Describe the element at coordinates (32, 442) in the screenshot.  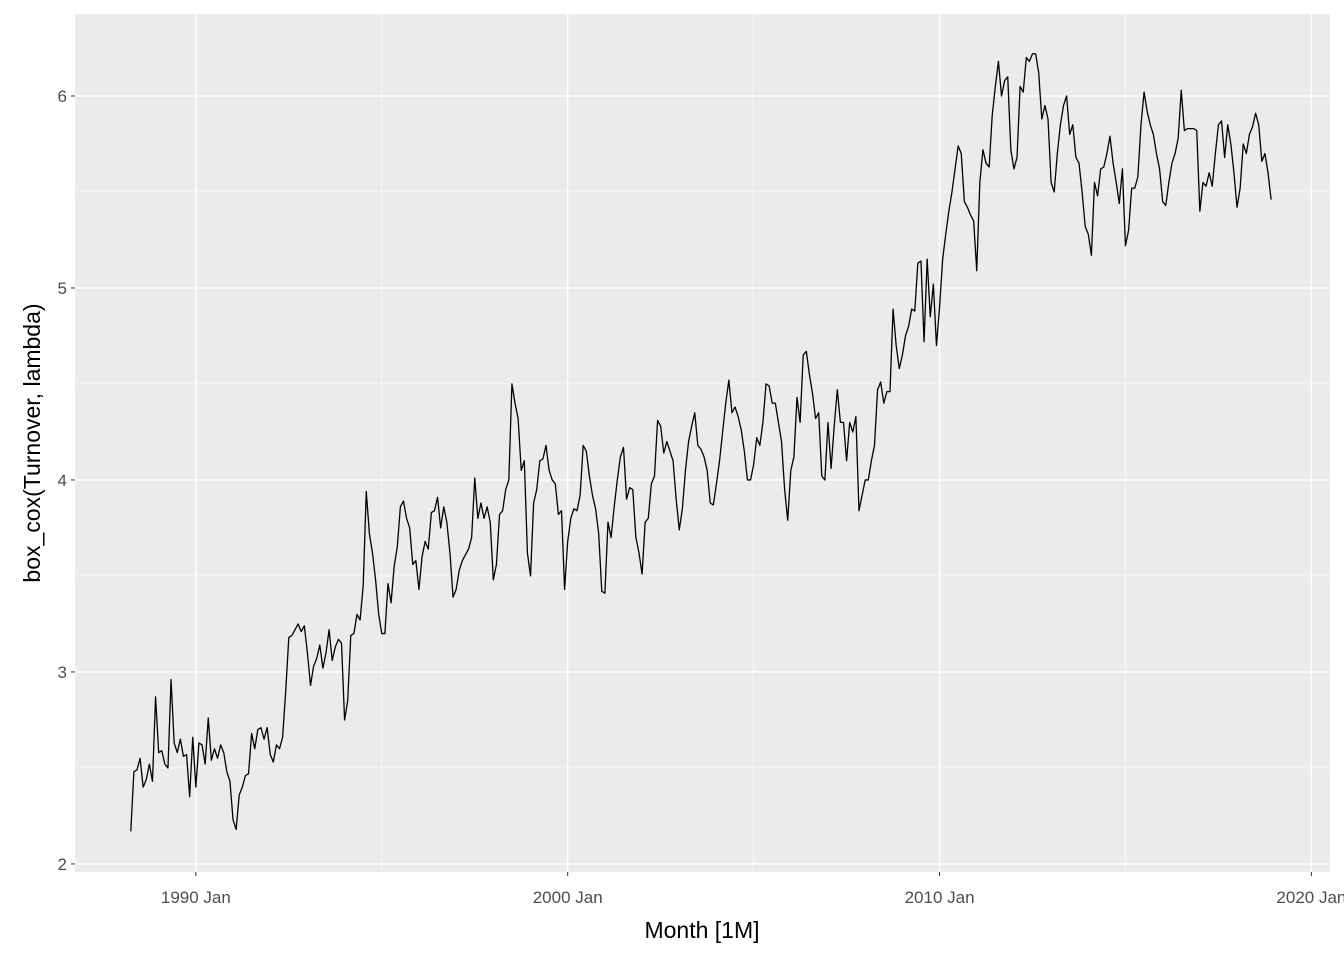
I see `y-axis-title: box_cox(Turnover, lambda)` at that location.